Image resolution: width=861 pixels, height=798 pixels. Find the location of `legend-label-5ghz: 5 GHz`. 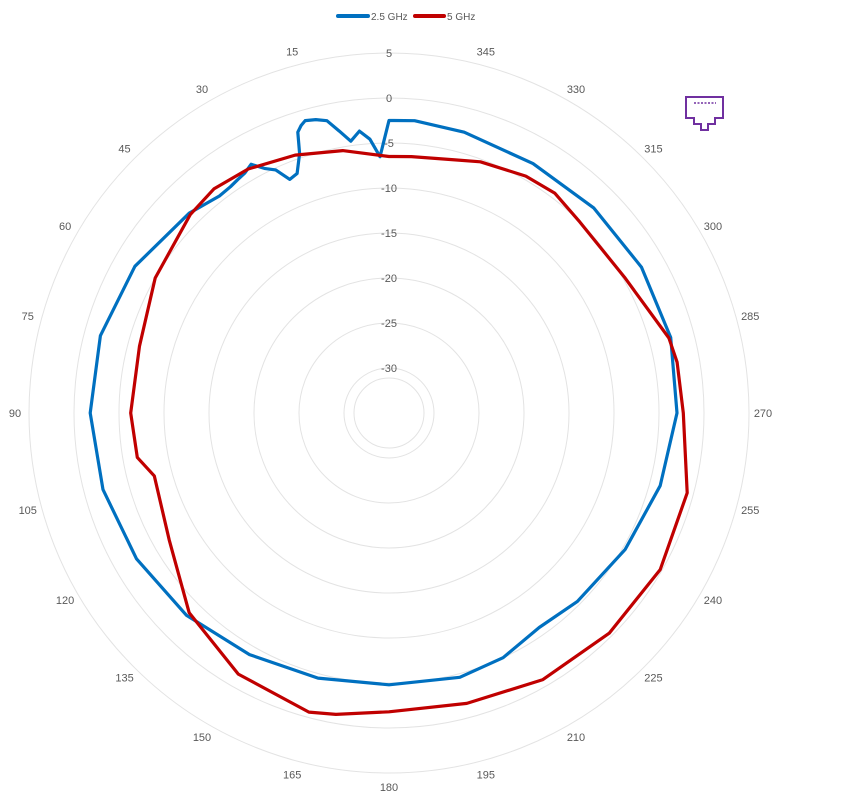

legend-label-5ghz: 5 GHz is located at coordinates (461, 17).